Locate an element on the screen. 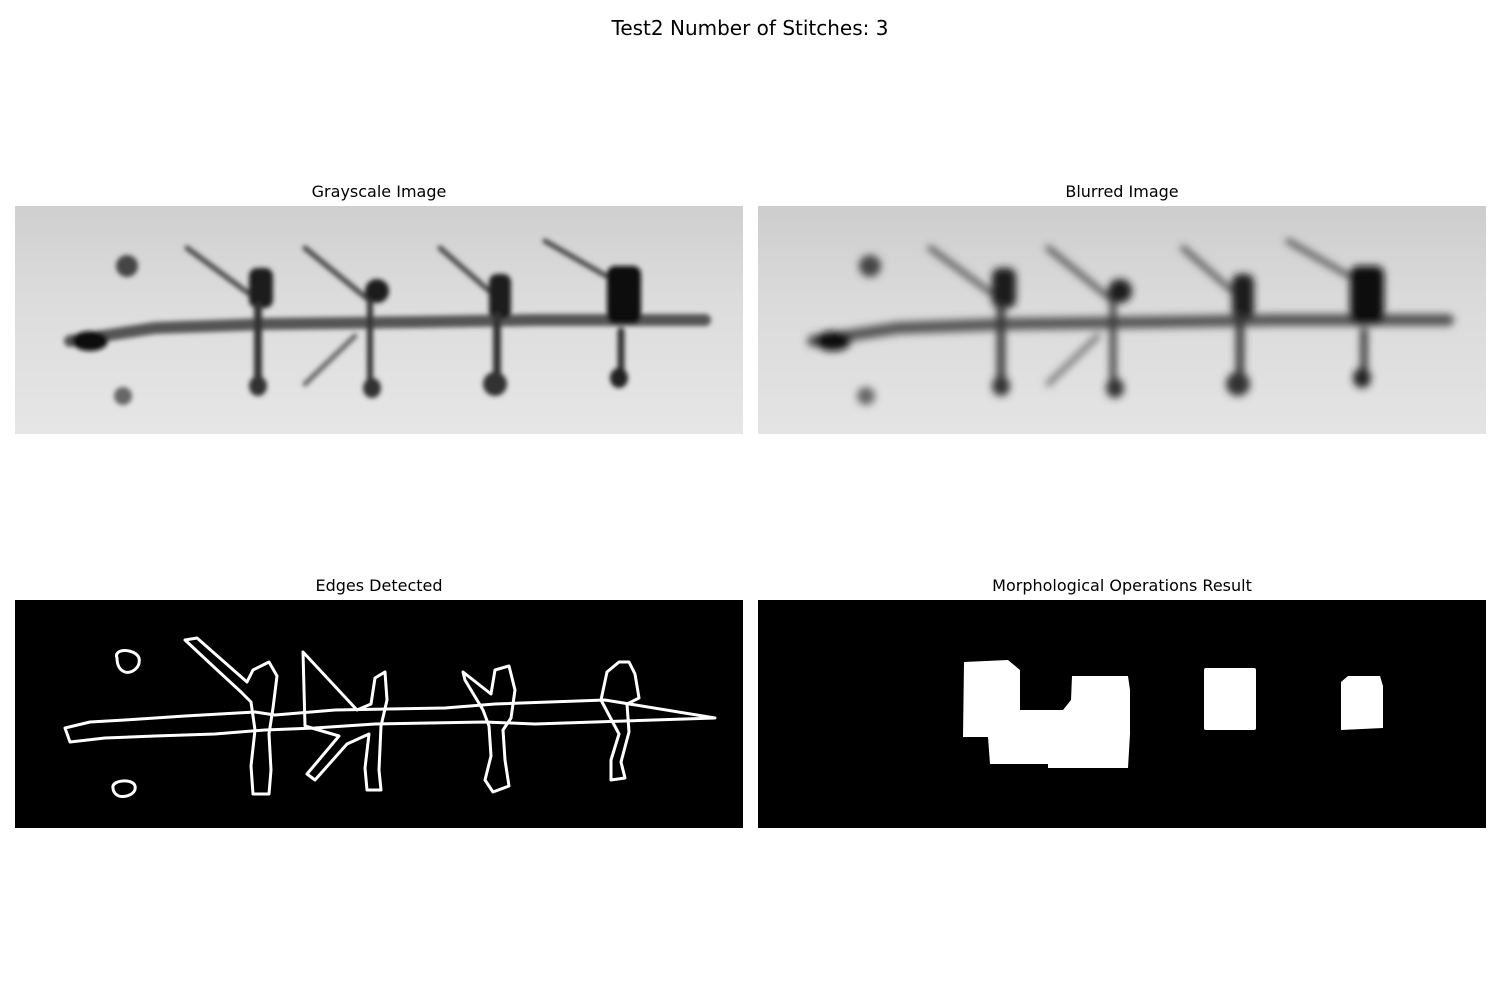 This screenshot has width=1500, height=1000. edges-image is located at coordinates (379, 714).